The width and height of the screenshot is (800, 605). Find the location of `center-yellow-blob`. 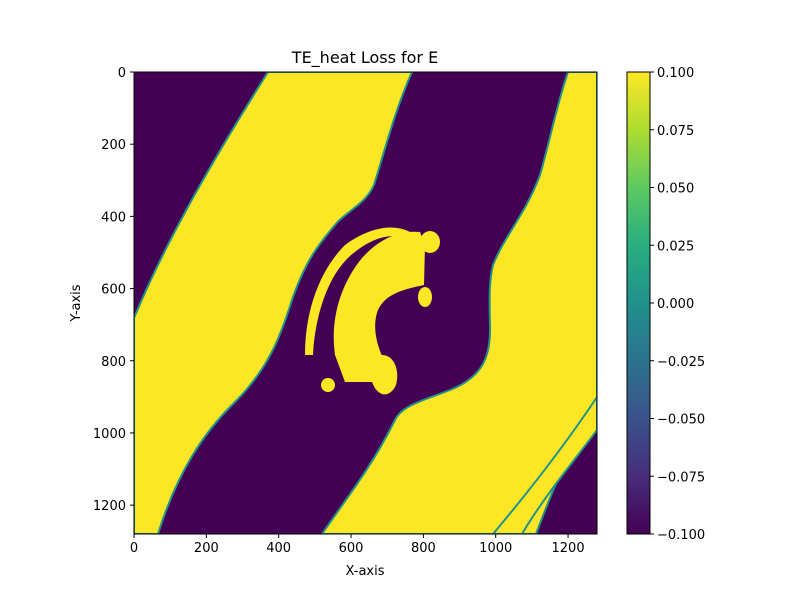

center-yellow-blob is located at coordinates (372, 311).